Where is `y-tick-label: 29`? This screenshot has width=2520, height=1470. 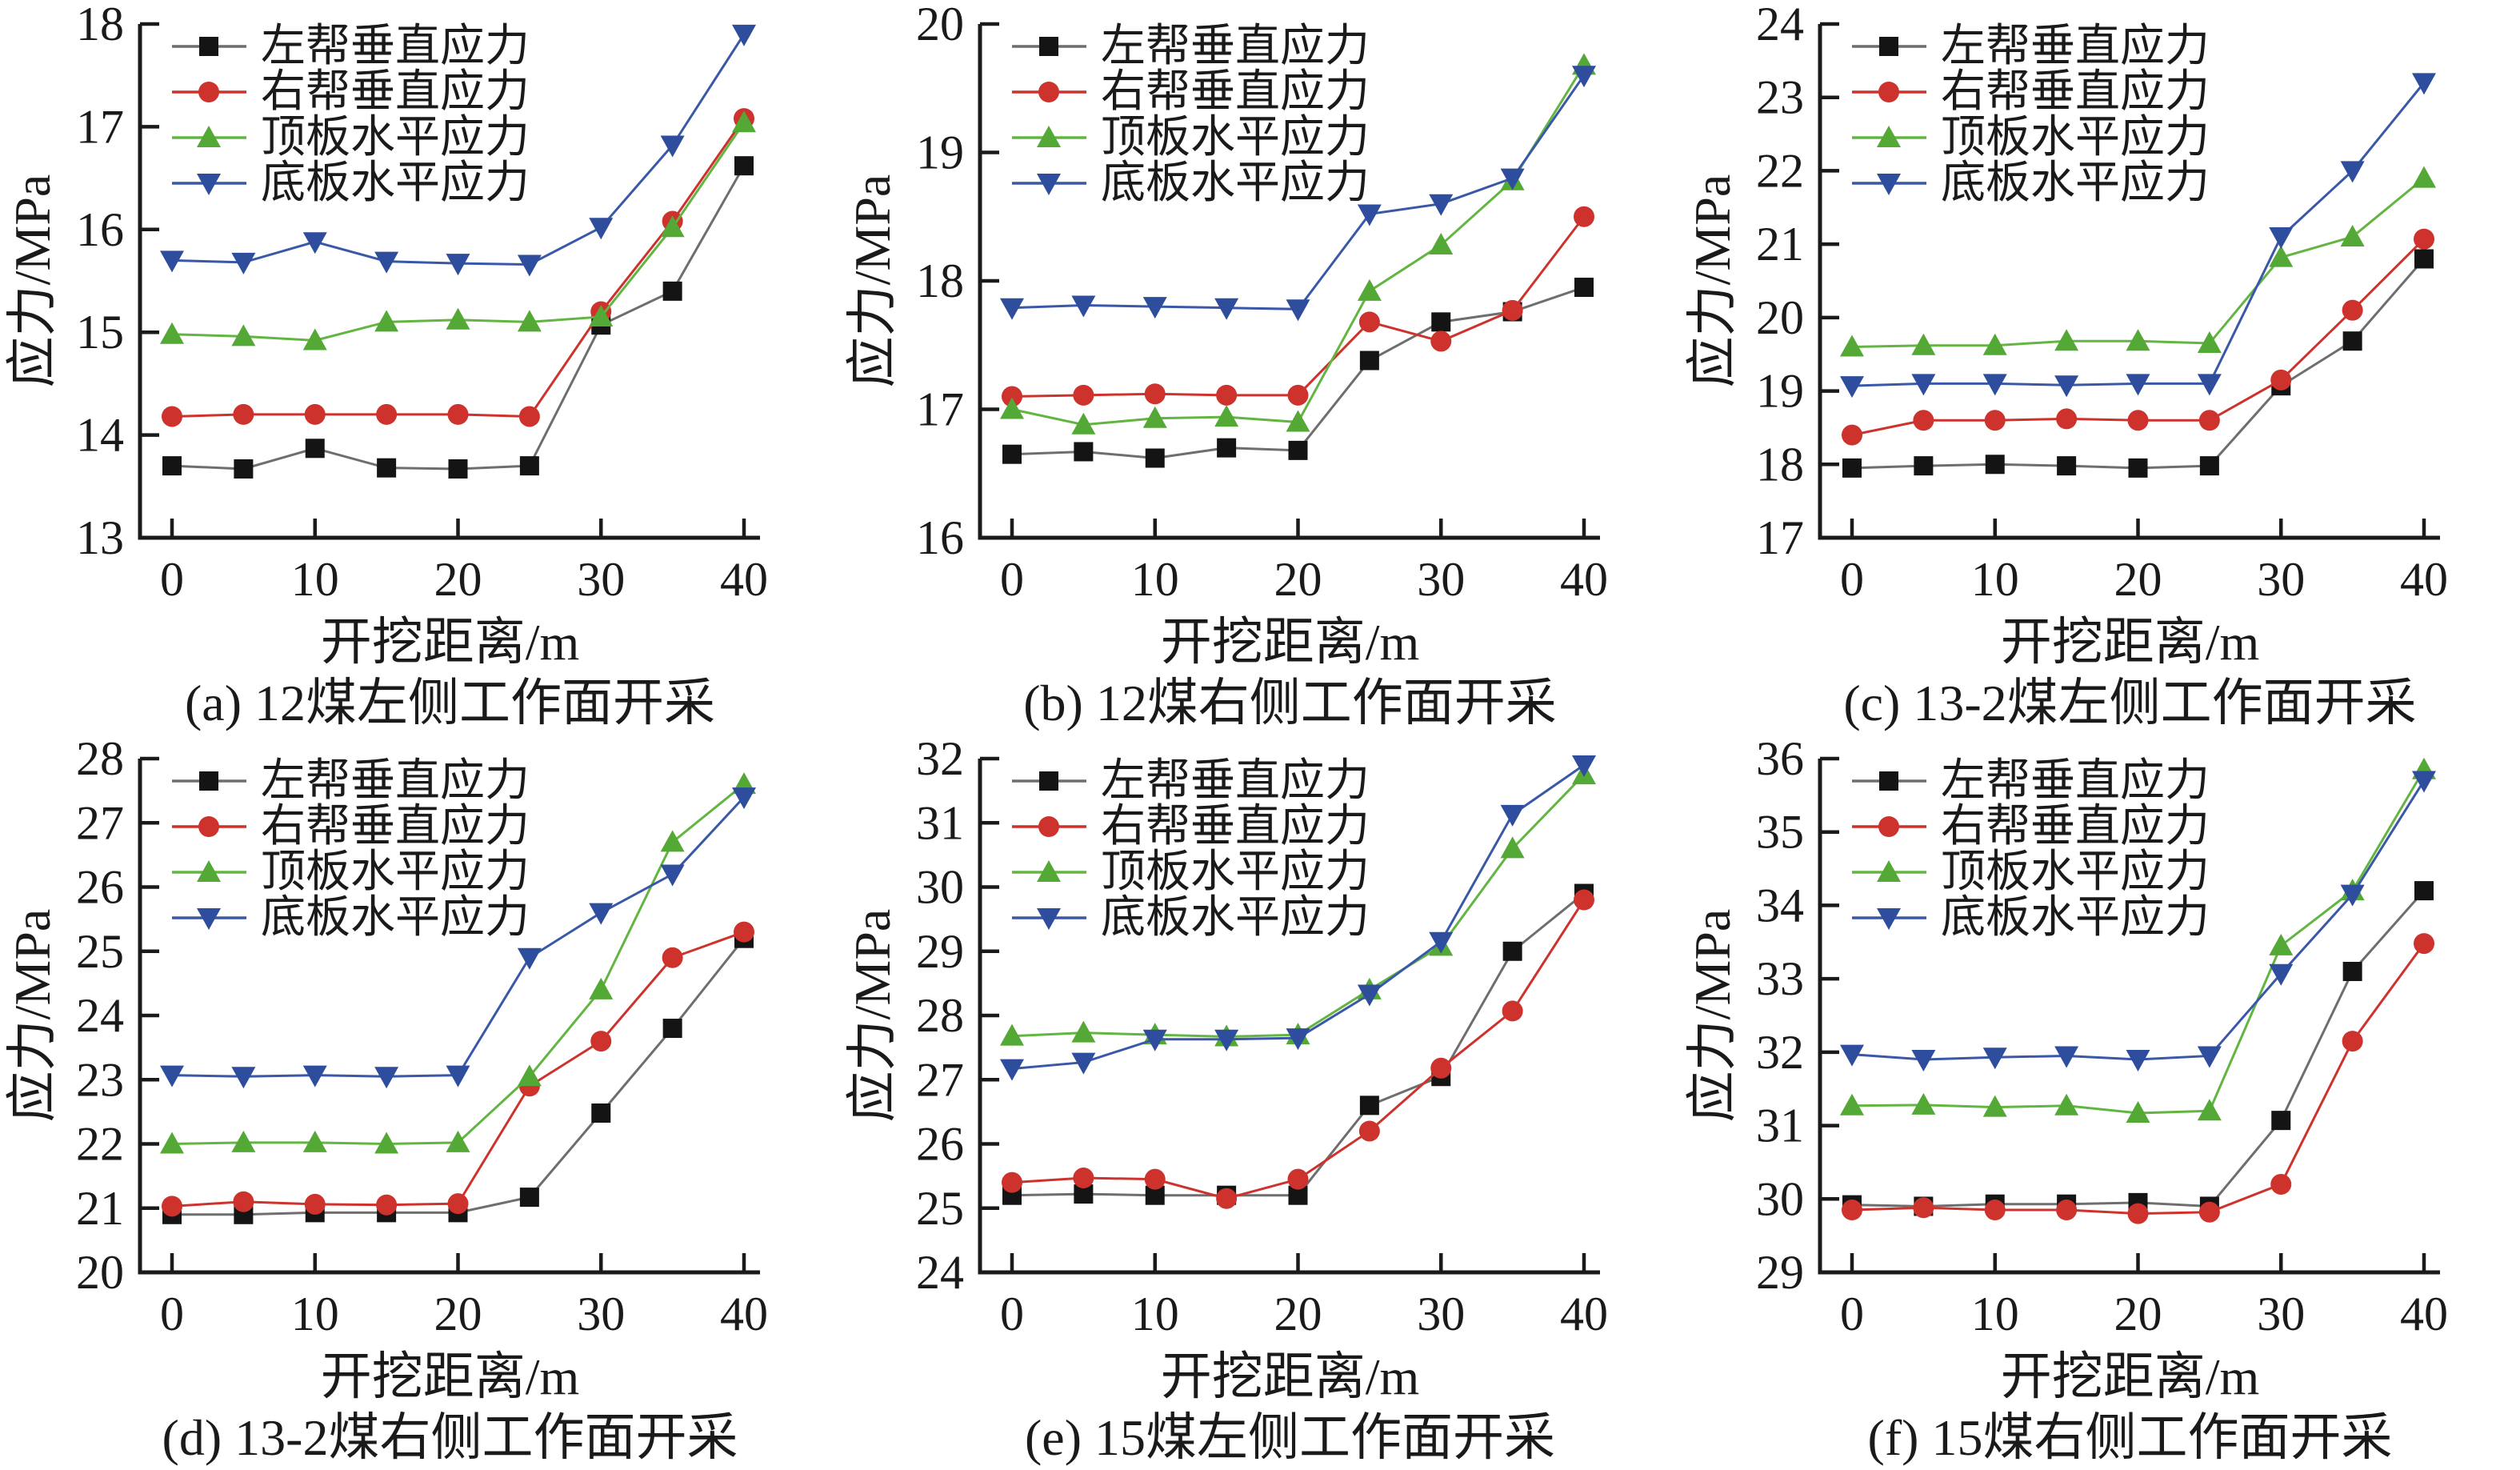
y-tick-label: 29 is located at coordinates (1780, 1273).